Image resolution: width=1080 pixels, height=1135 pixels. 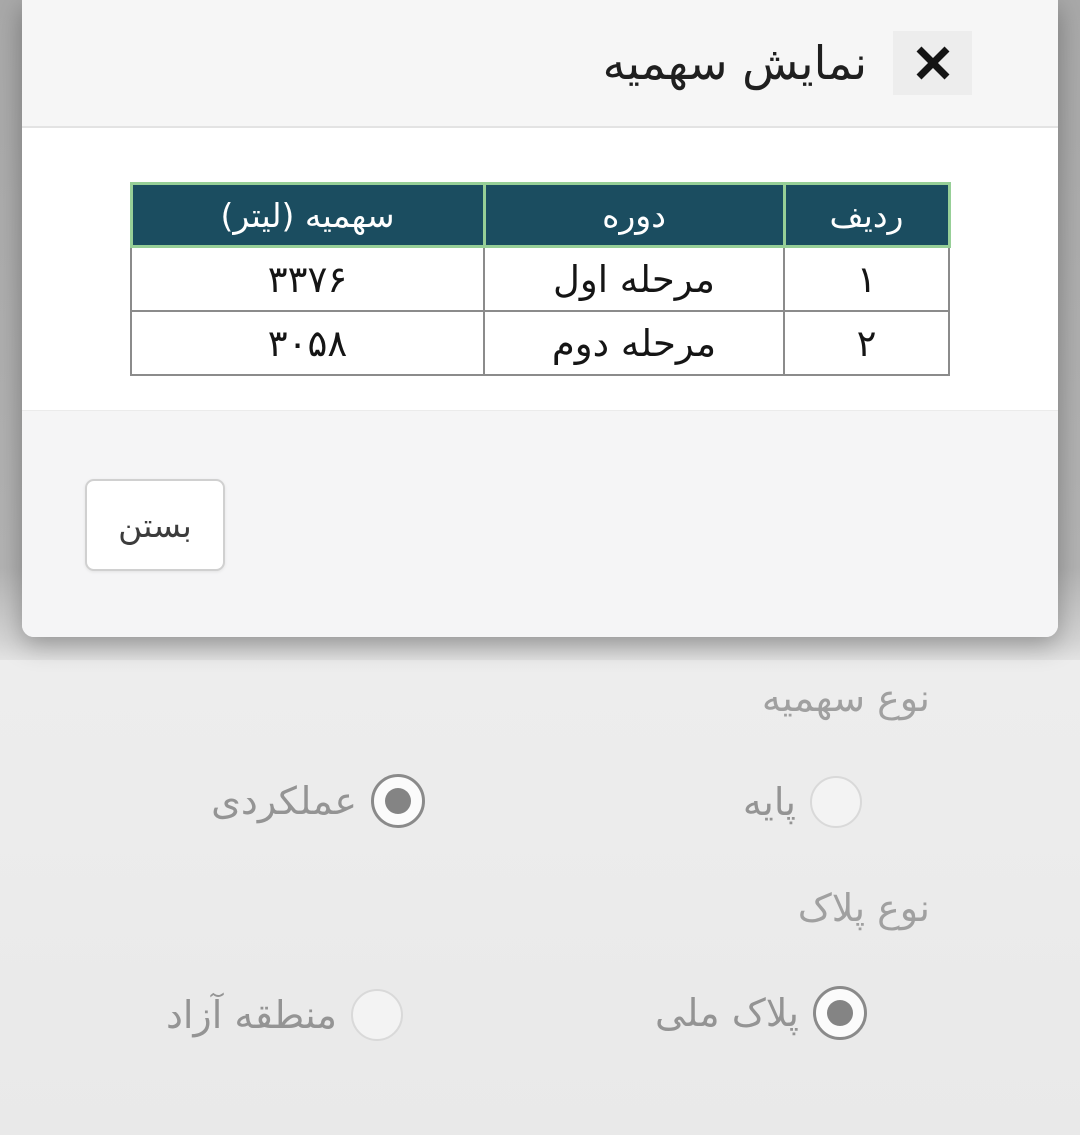 I want to click on radio-option-national-plate: پلاک ملی, so click(x=761, y=1013).